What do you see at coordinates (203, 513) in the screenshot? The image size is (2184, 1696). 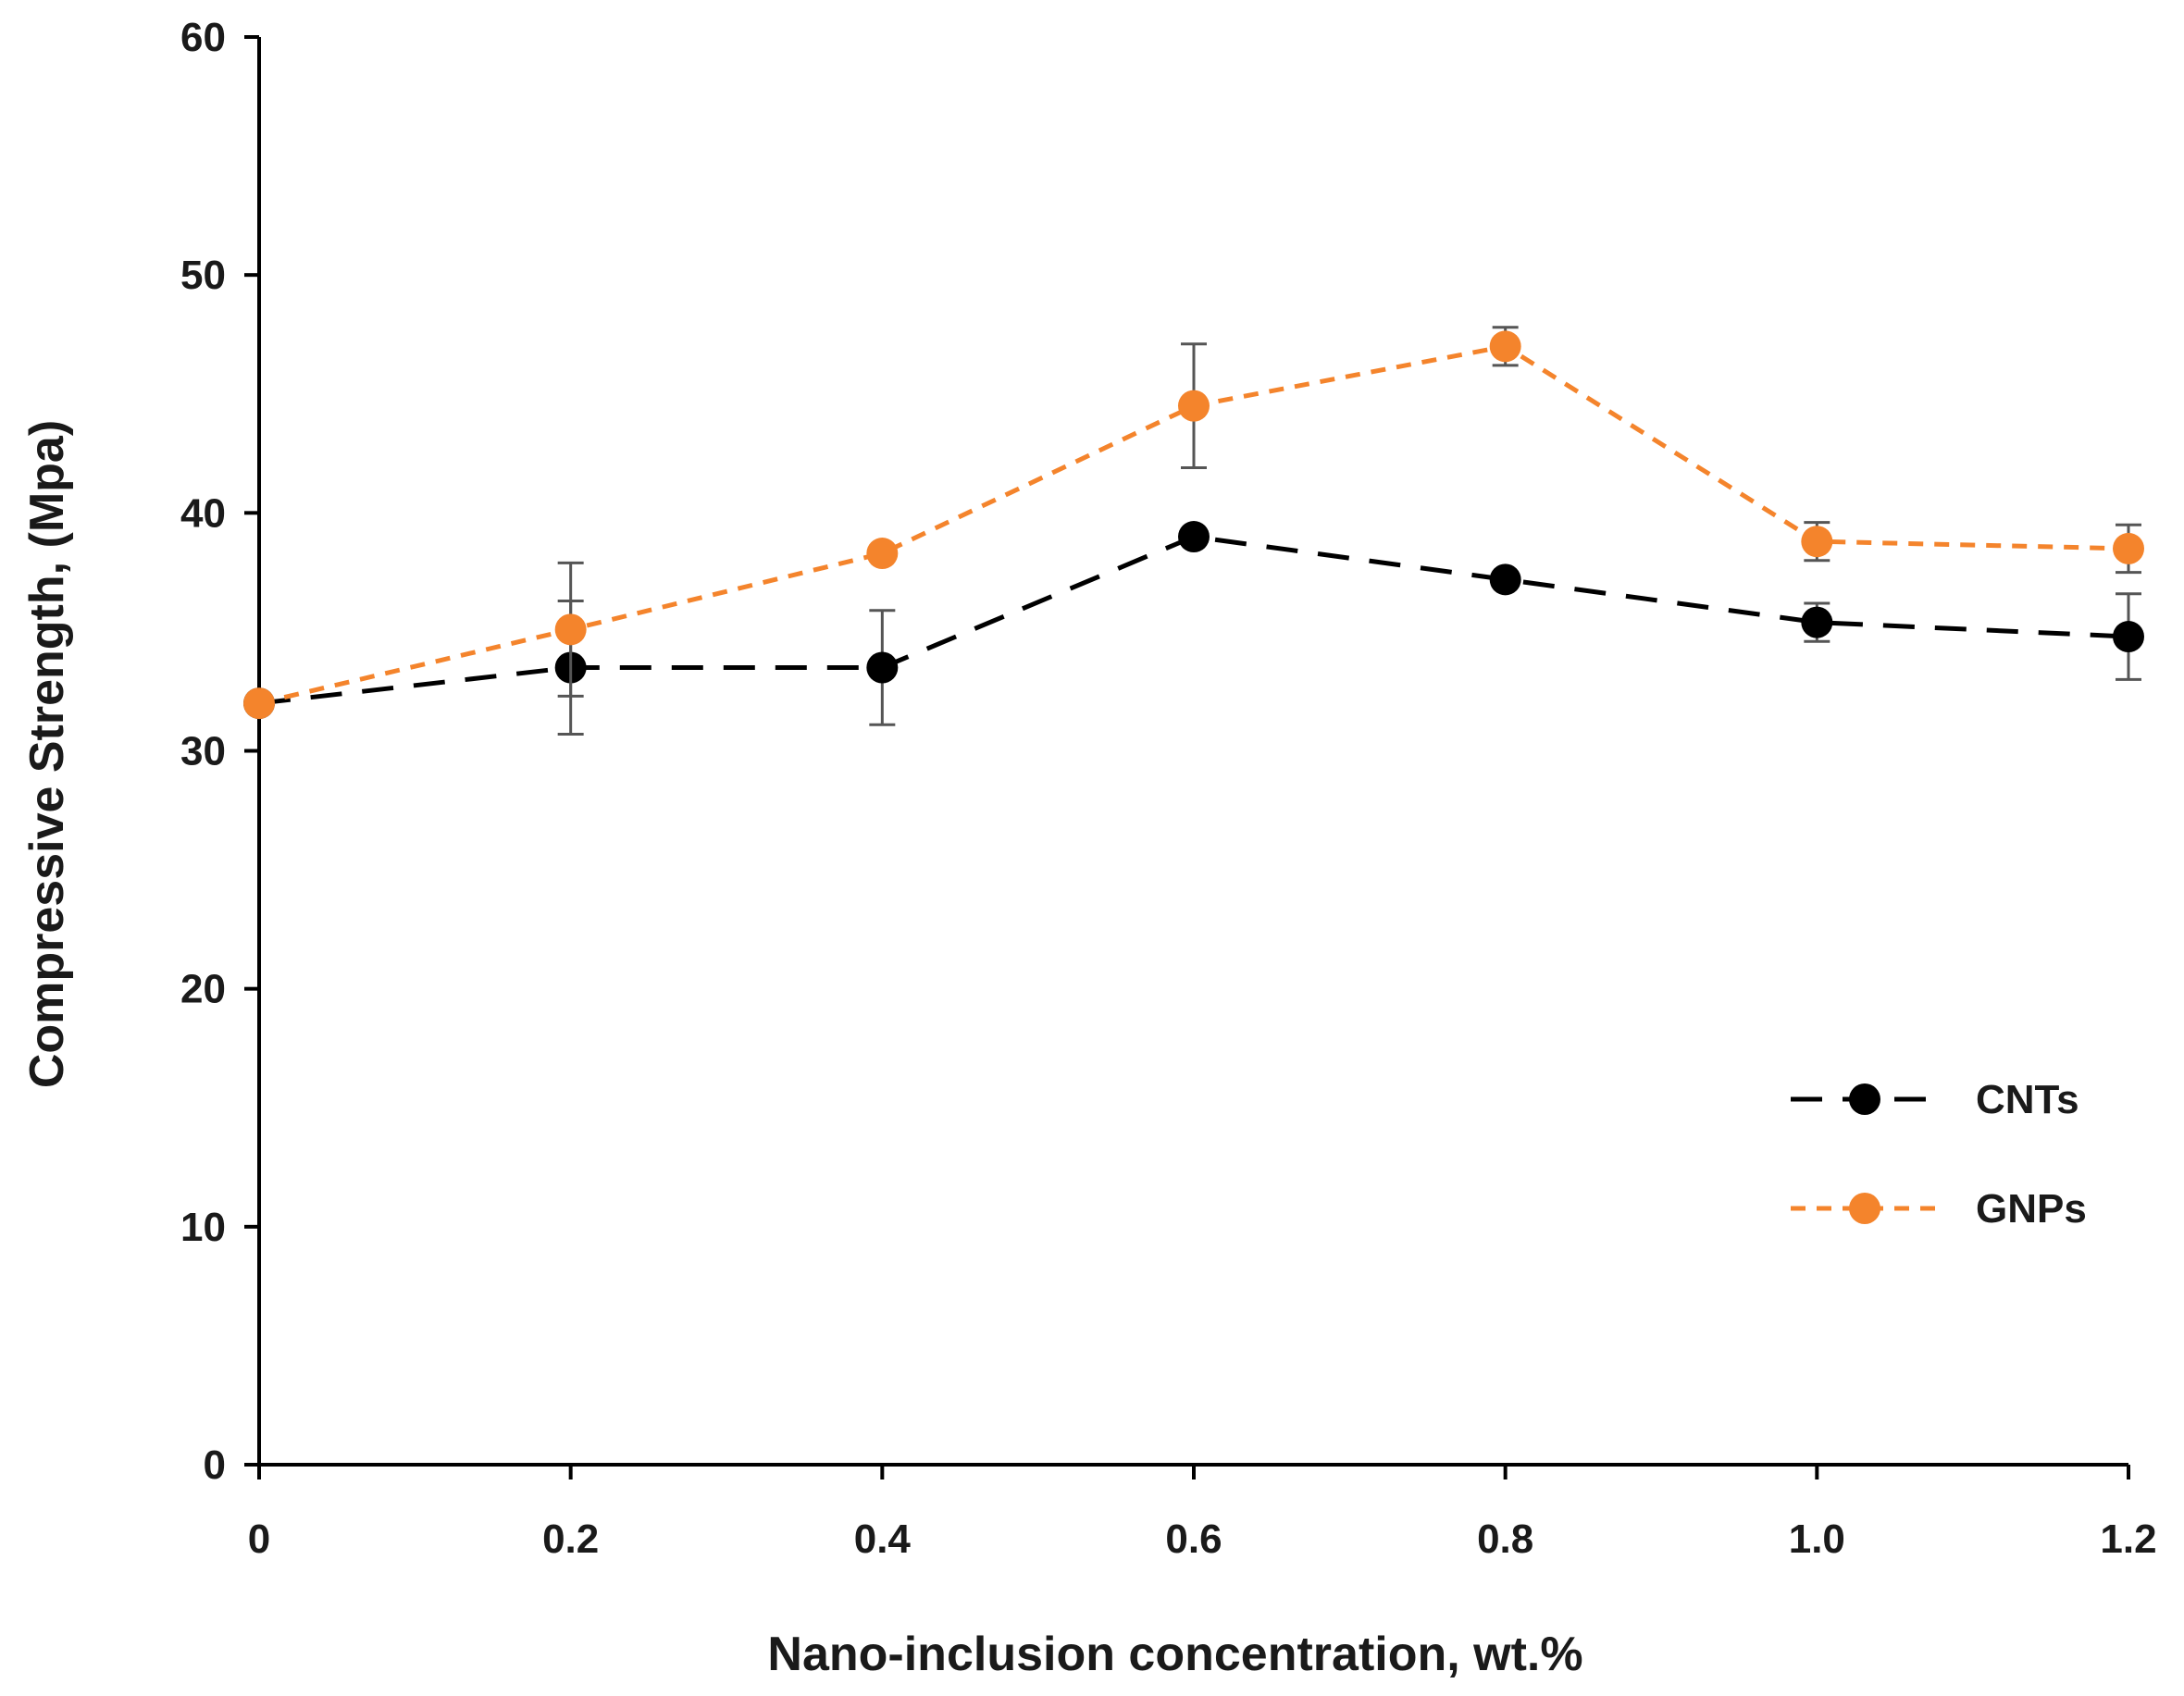 I see `y-tick-label: 40` at bounding box center [203, 513].